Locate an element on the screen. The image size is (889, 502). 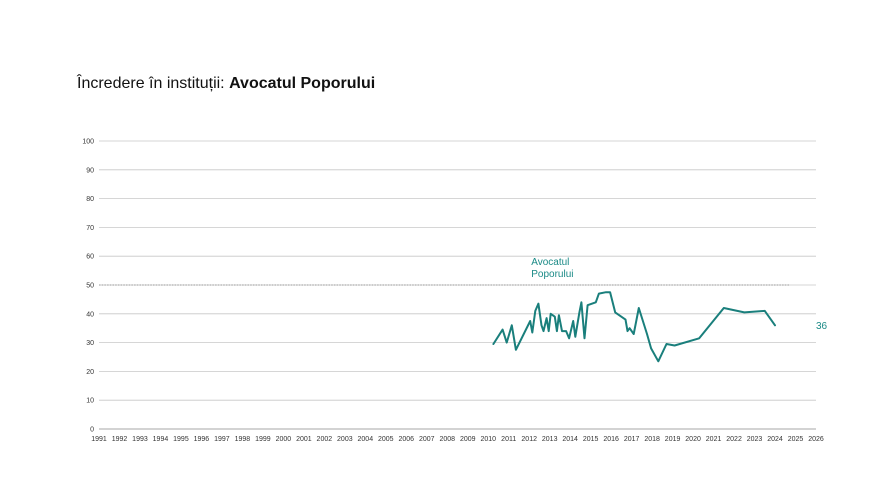
x-tick-label: 2014 is located at coordinates (570, 439).